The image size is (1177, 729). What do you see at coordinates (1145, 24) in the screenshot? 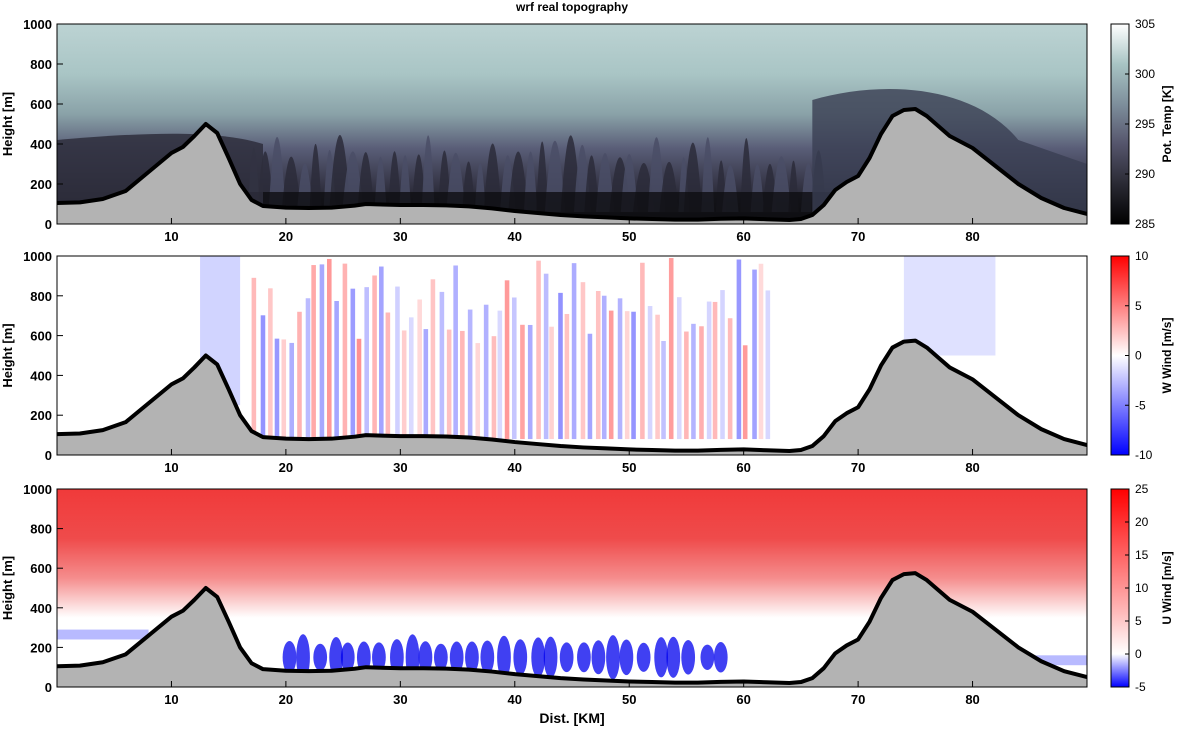
I see `colorbar-tick-label: 305` at bounding box center [1145, 24].